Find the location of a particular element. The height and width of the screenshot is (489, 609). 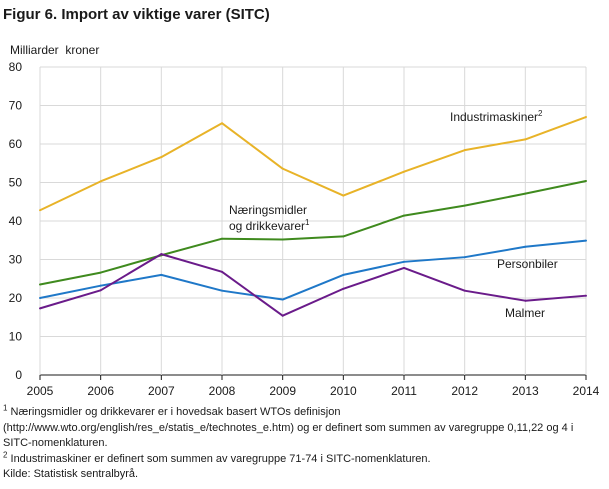

y-tick-label: 40 is located at coordinates (16, 221).